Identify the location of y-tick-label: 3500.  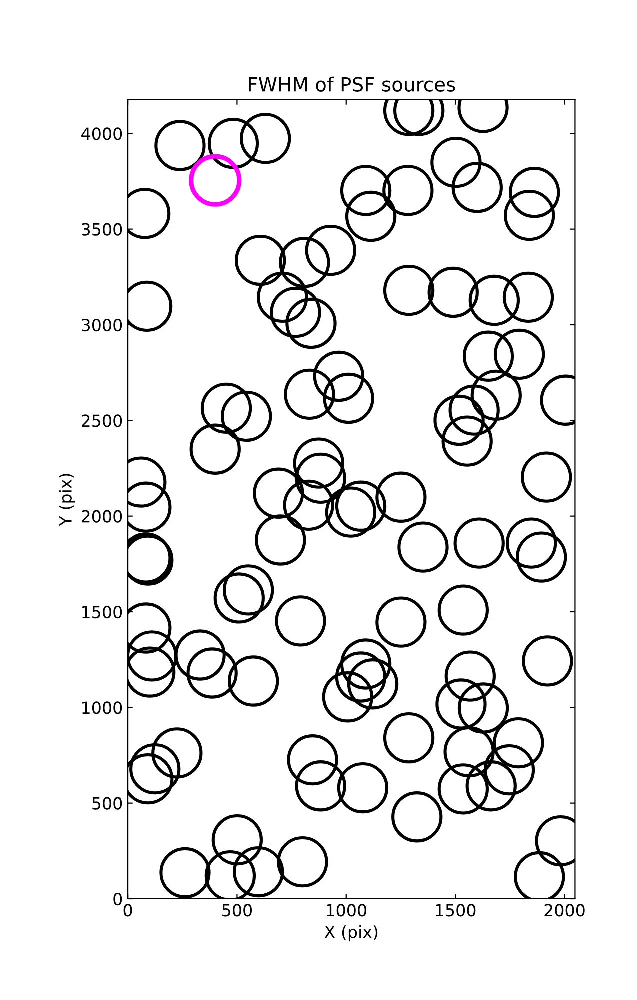
(102, 229).